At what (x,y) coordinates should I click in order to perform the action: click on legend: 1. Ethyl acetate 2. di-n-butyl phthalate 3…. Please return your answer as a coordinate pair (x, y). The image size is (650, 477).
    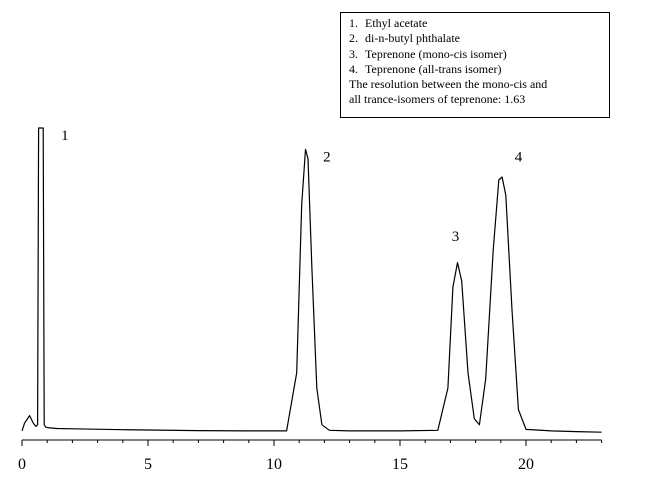
    Looking at the image, I should click on (475, 65).